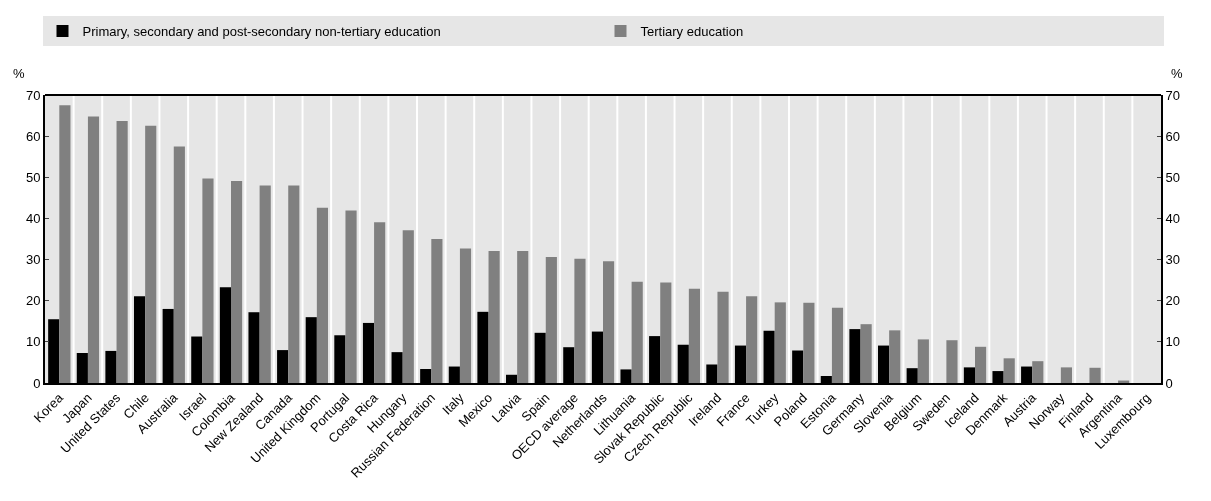 The width and height of the screenshot is (1211, 501). I want to click on y-axis-title: %, so click(19, 73).